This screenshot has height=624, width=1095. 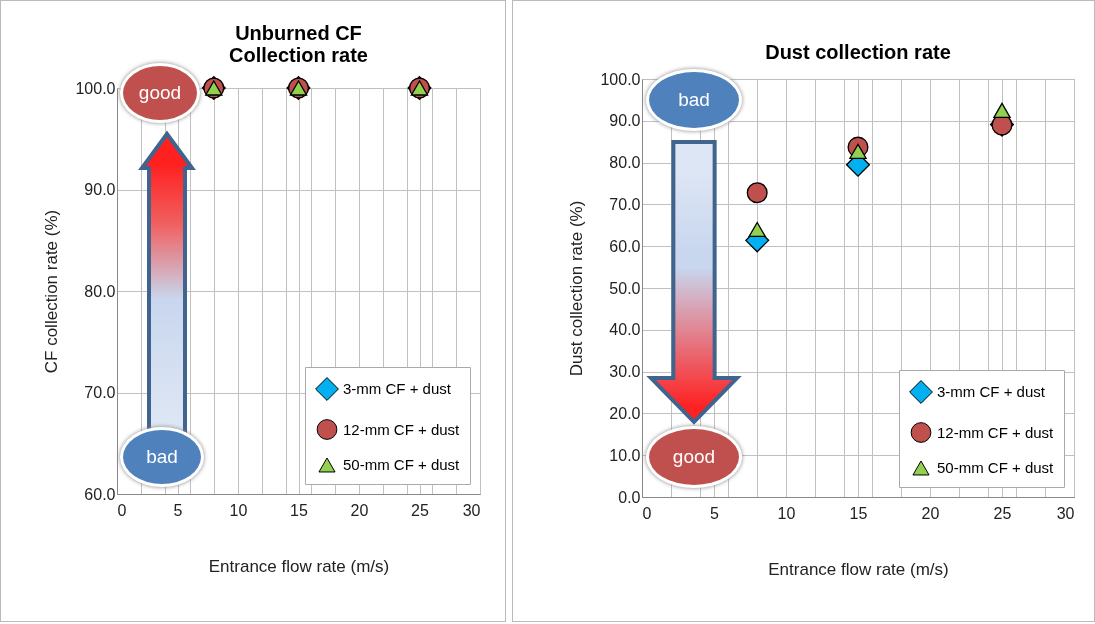 What do you see at coordinates (858, 52) in the screenshot?
I see `chart-title: Dust collection rate` at bounding box center [858, 52].